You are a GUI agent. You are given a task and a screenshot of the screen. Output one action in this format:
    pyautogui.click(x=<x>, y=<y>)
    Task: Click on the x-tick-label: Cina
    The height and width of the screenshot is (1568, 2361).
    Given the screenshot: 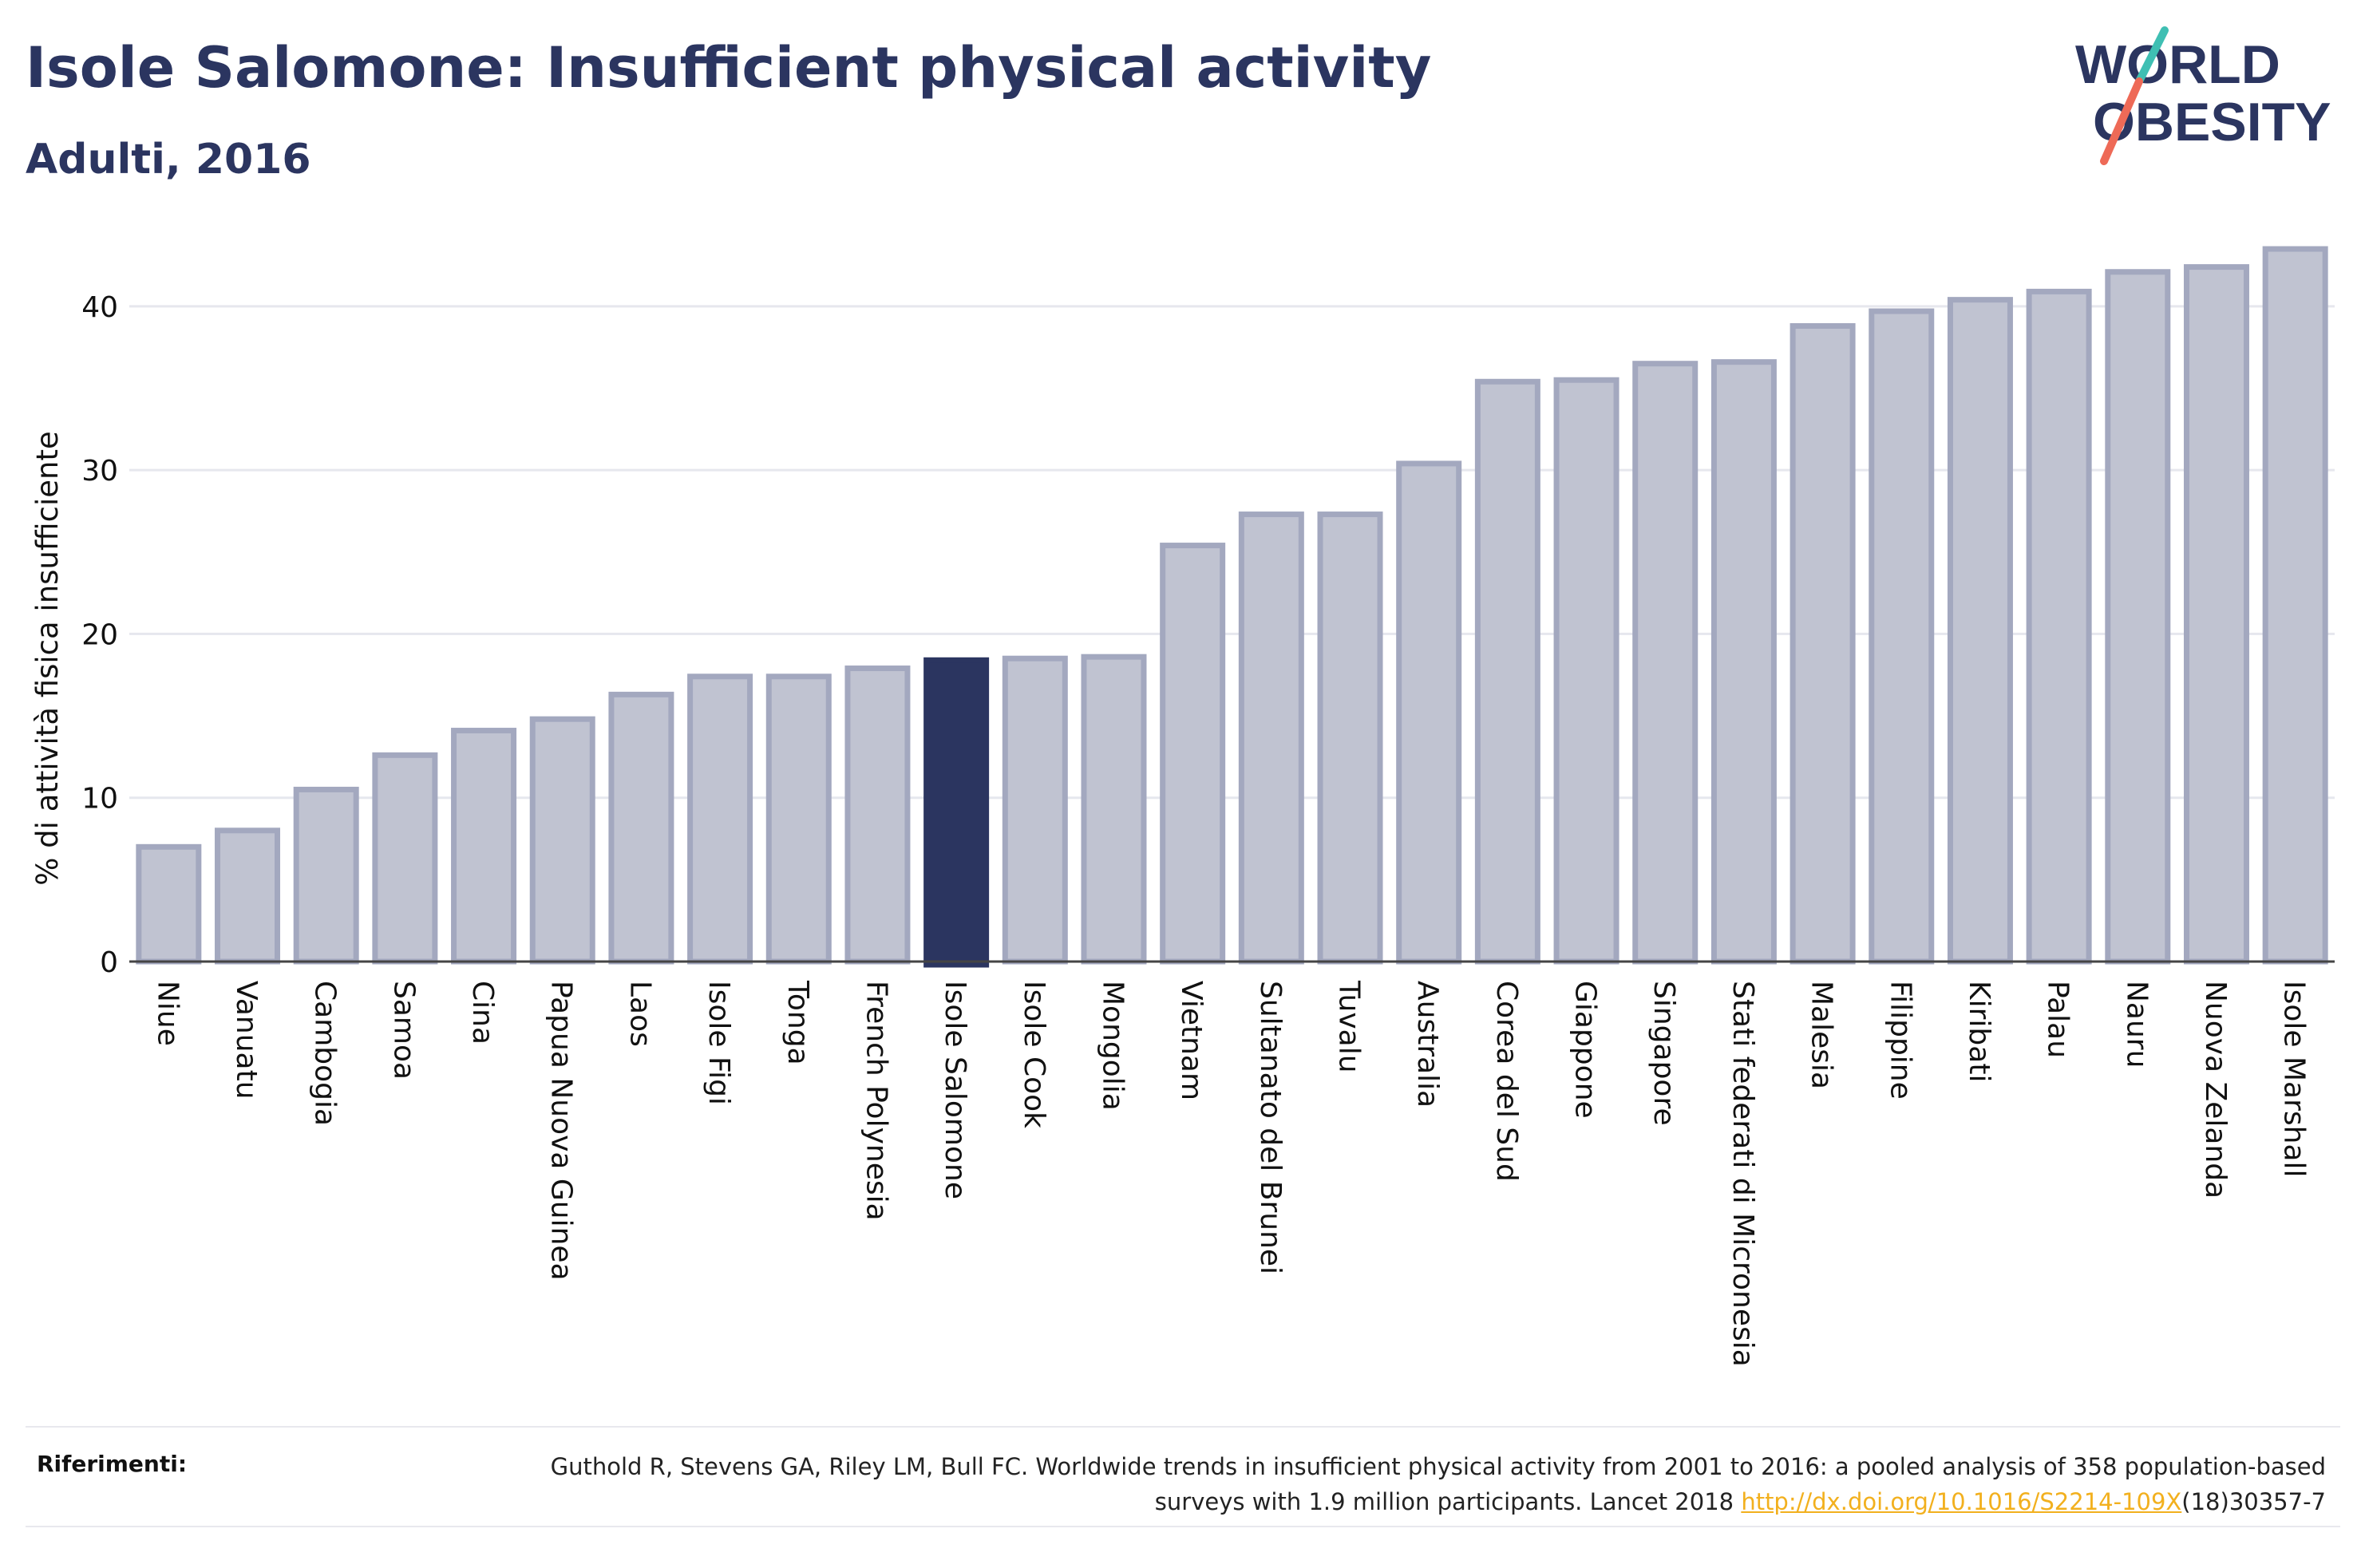 What is the action you would take?
    pyautogui.click(x=482, y=1013)
    